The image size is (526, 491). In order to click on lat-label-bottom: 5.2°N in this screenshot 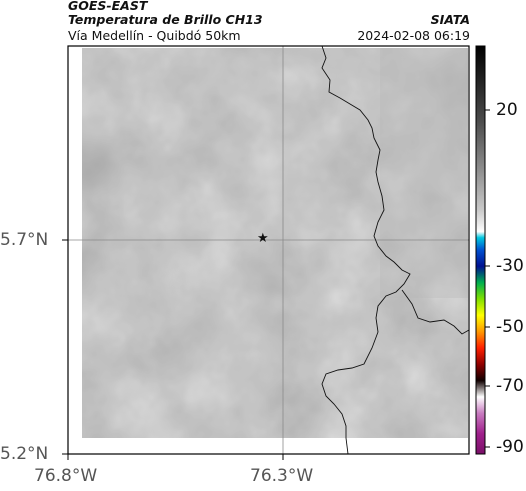, I will do `click(24, 454)`.